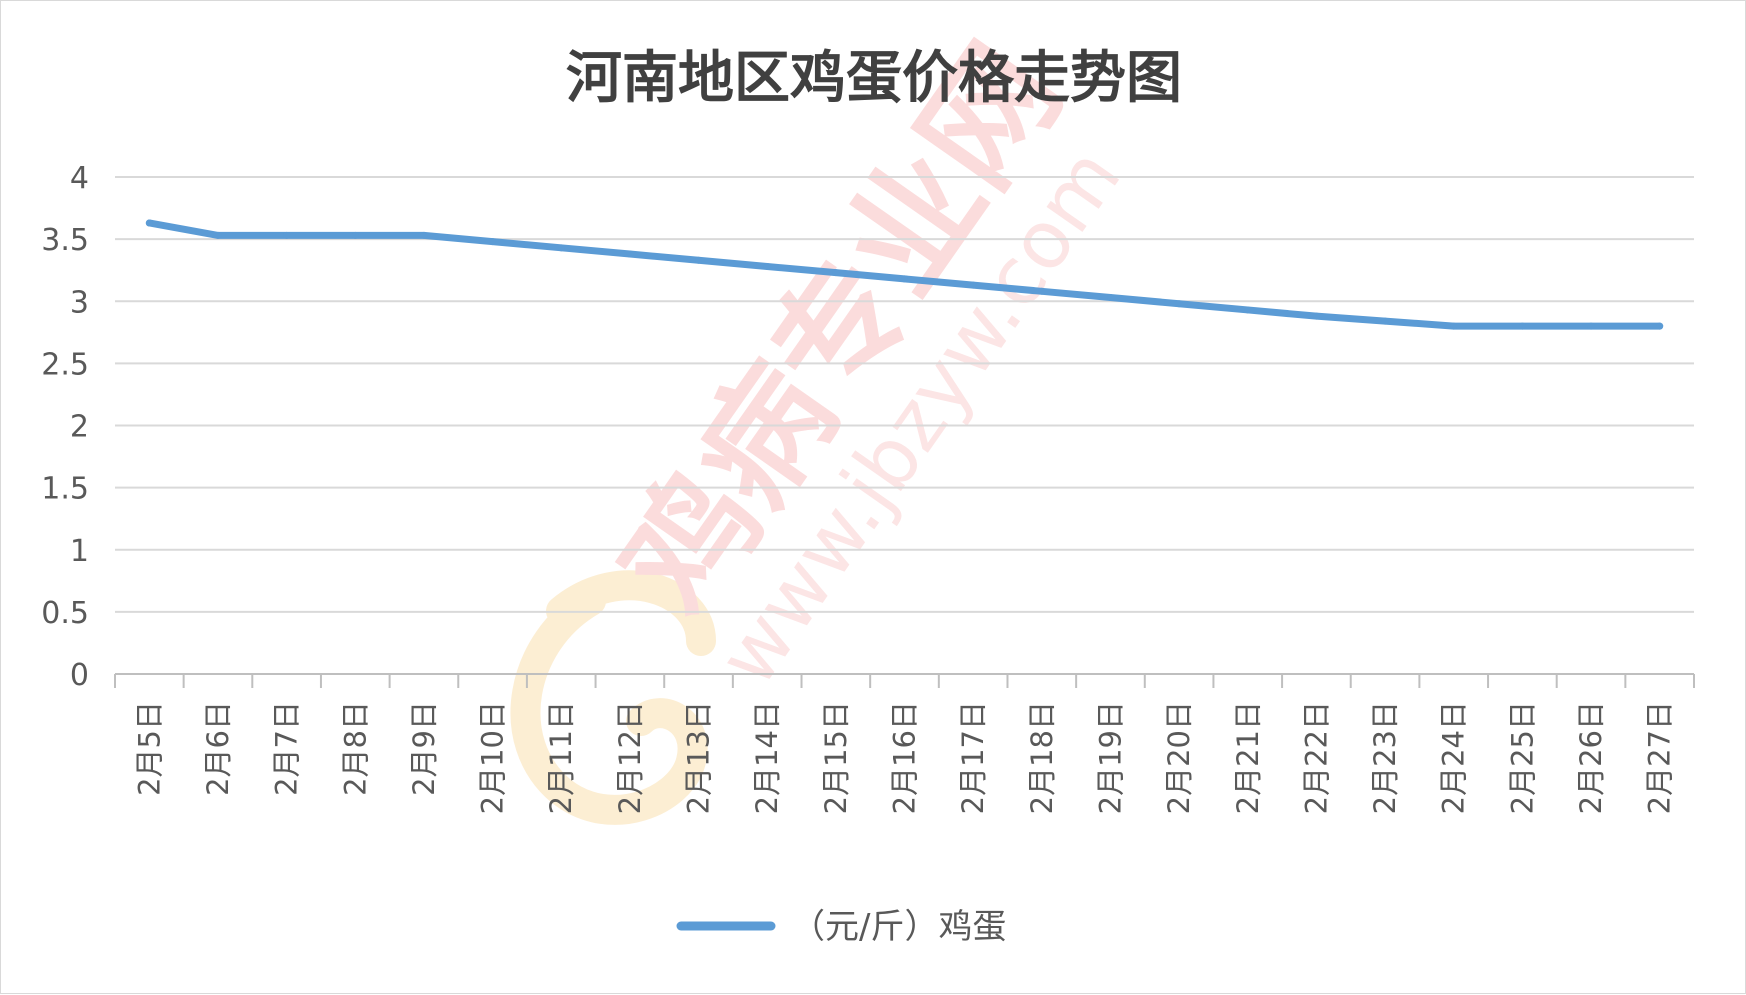 The width and height of the screenshot is (1746, 995). Describe the element at coordinates (1385, 757) in the screenshot. I see `x-tick-label: 2月23日` at that location.